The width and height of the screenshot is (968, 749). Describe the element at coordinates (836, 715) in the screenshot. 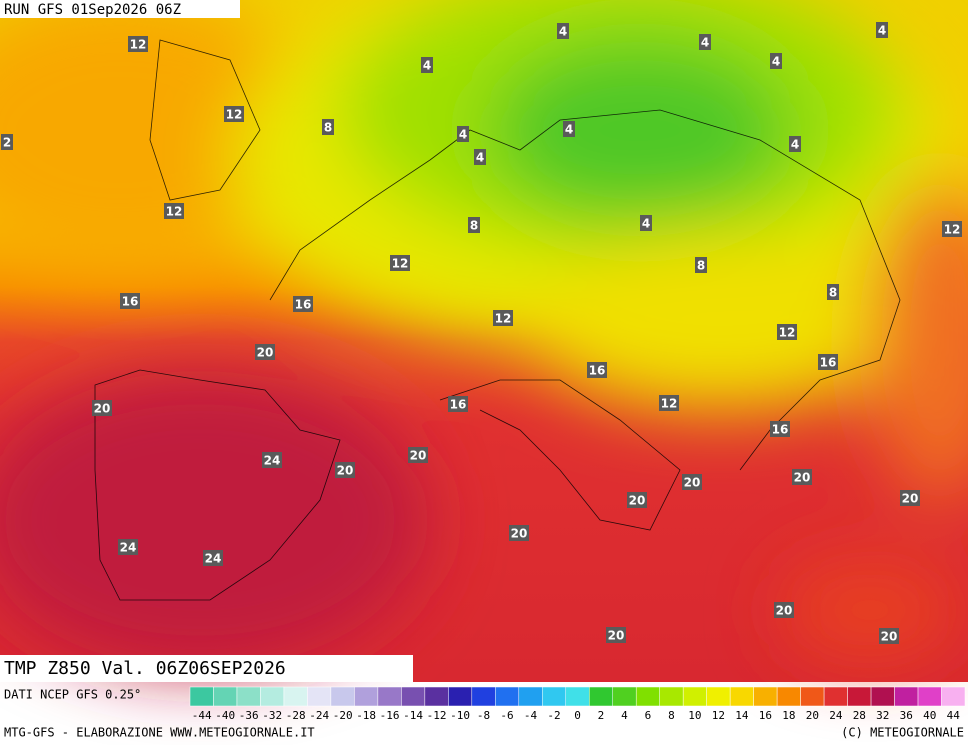

I see `scale-label: 24` at that location.